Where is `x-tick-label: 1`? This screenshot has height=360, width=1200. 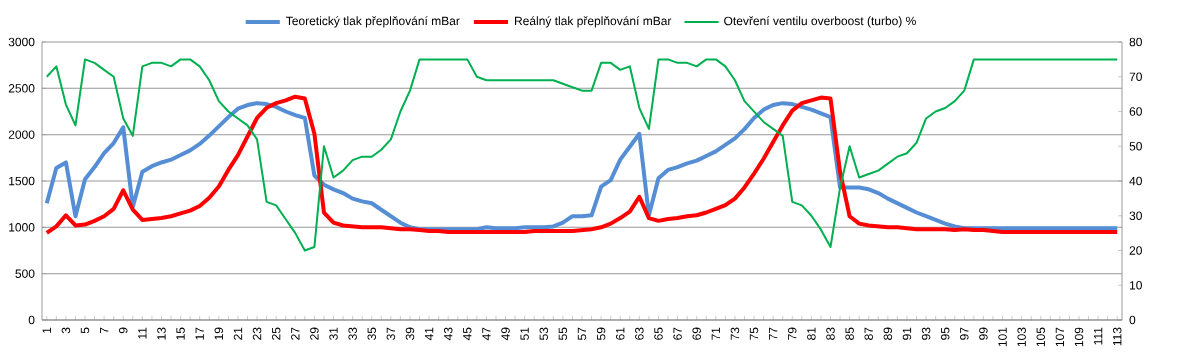
x-tick-label: 1 is located at coordinates (46, 330).